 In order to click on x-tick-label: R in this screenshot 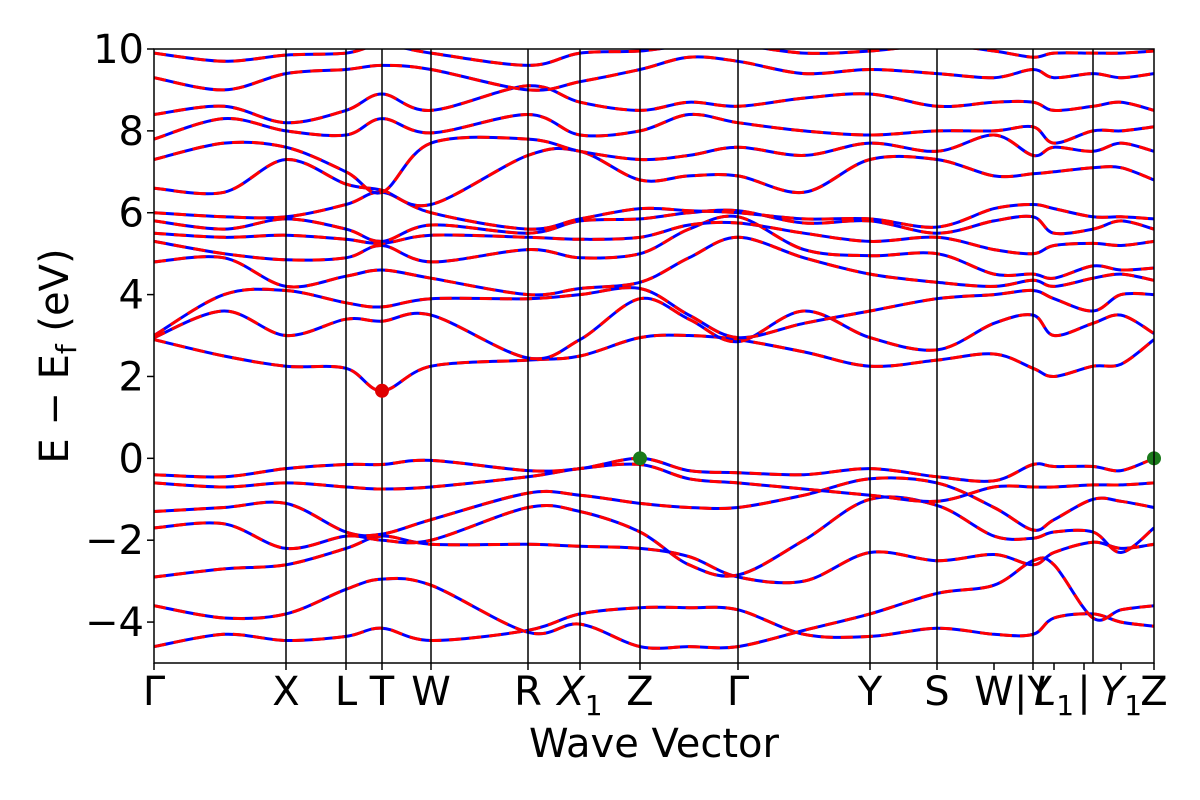, I will do `click(528, 692)`.